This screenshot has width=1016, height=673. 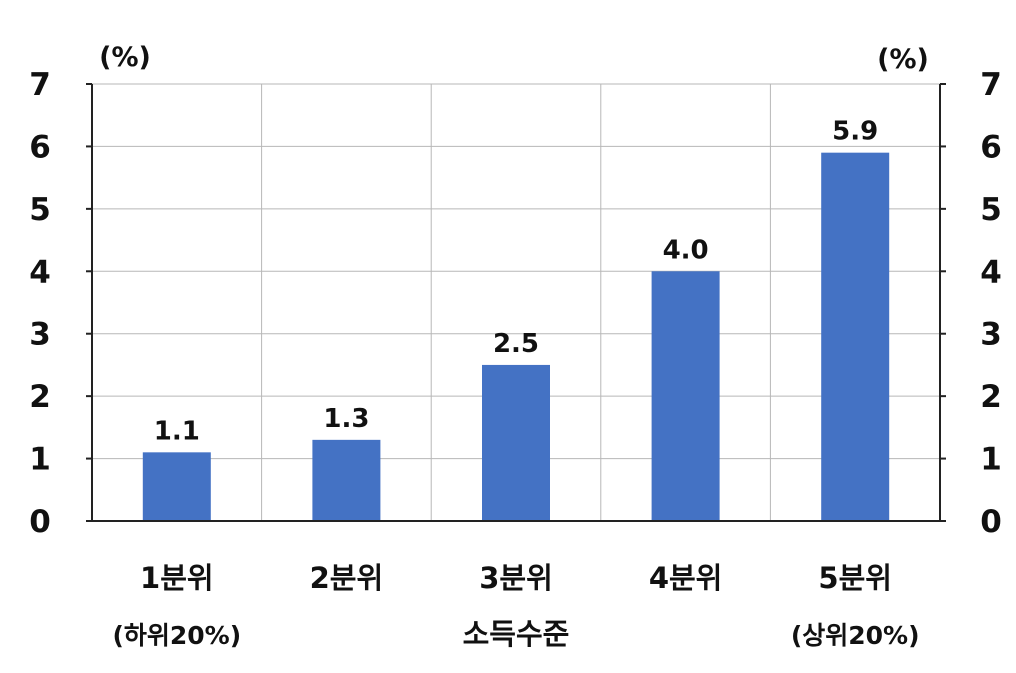 I want to click on x-category-label: 5분위, so click(x=855, y=578).